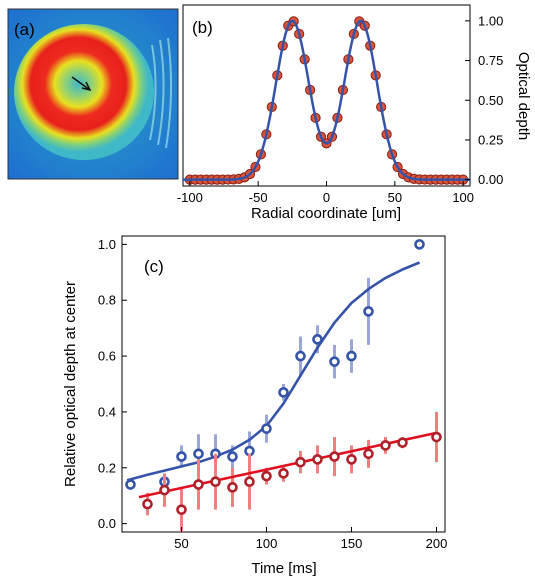  What do you see at coordinates (190, 197) in the screenshot?
I see `b-xtick-label-0: -100` at bounding box center [190, 197].